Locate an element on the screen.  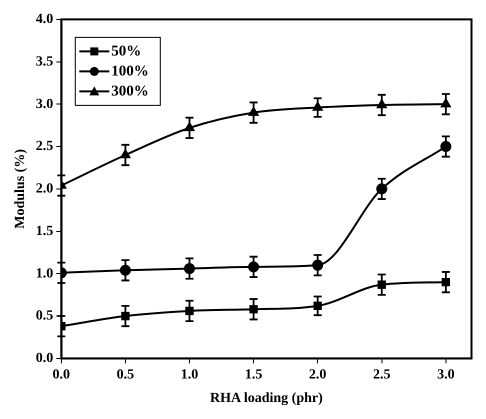
y-tick-label: 1.5 is located at coordinates (45, 231).